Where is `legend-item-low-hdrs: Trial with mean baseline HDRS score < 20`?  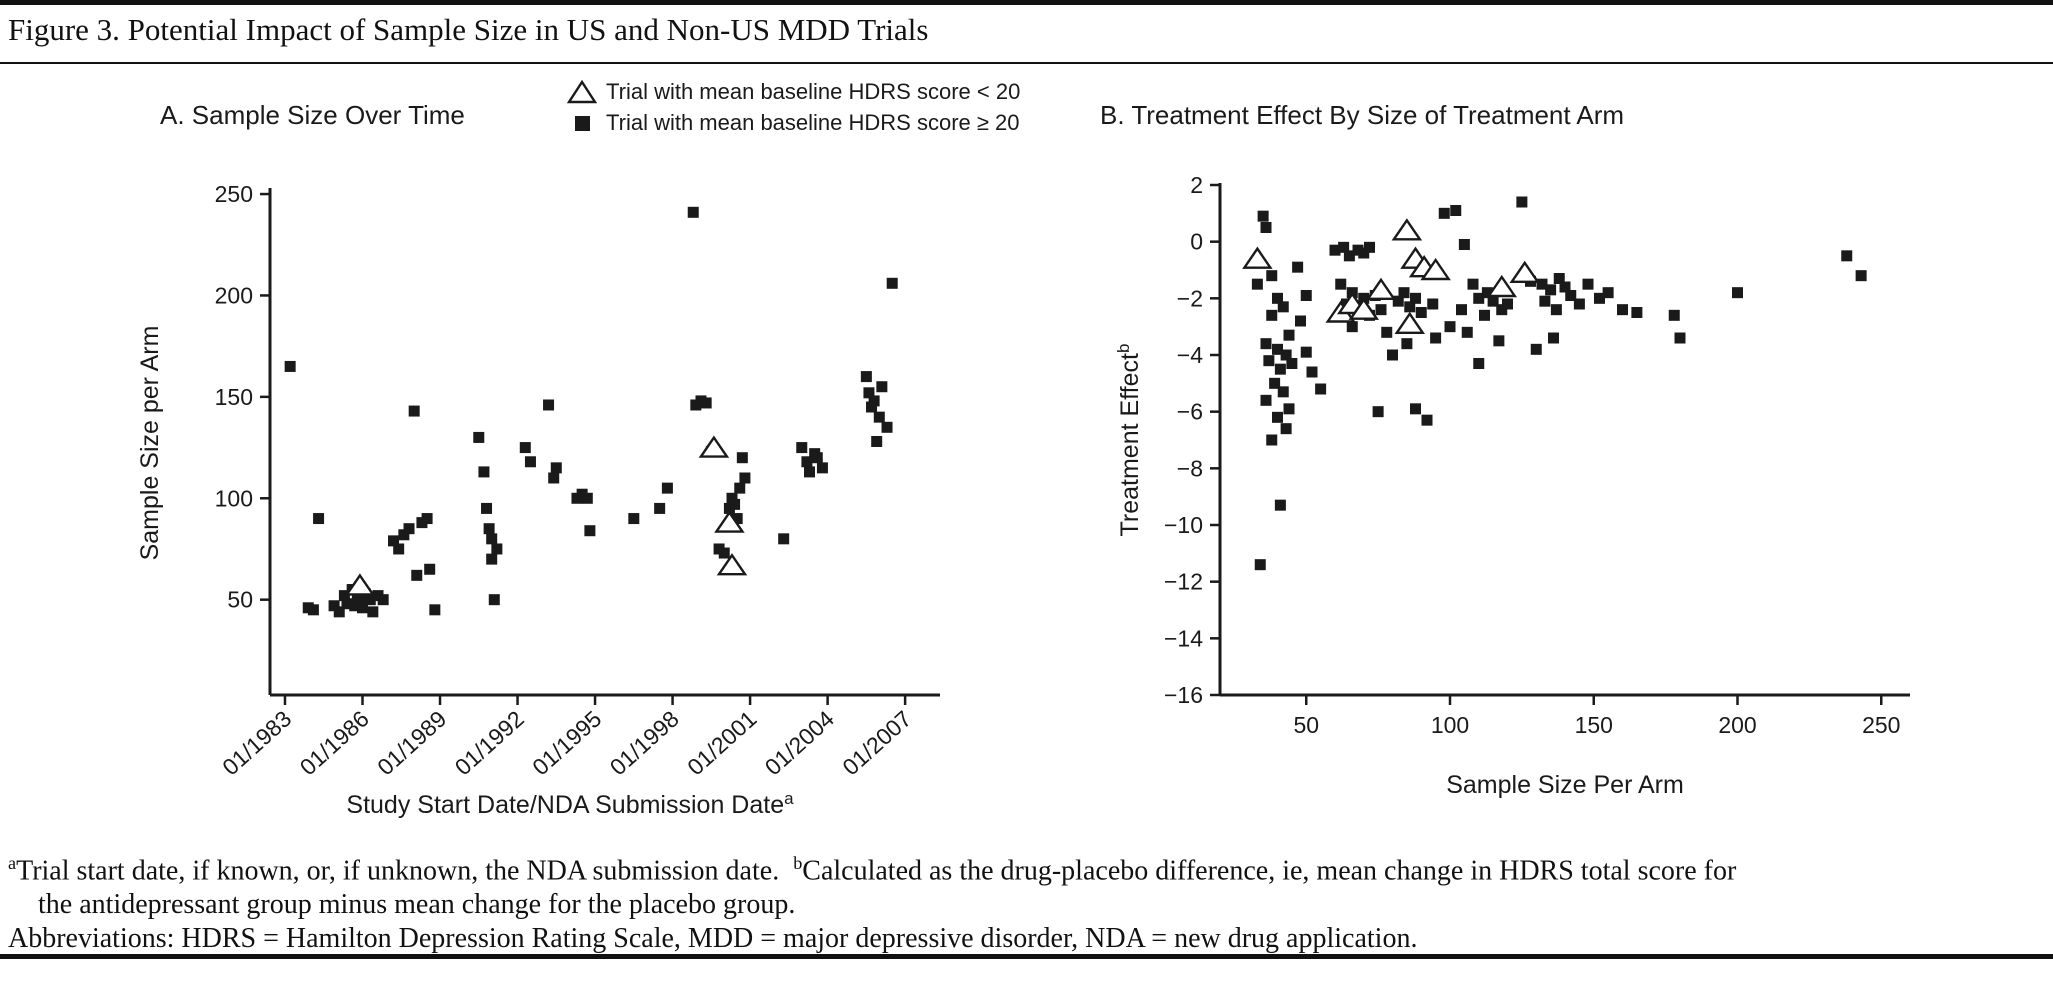 legend-item-low-hdrs: Trial with mean baseline HDRS score < 20 is located at coordinates (793, 91).